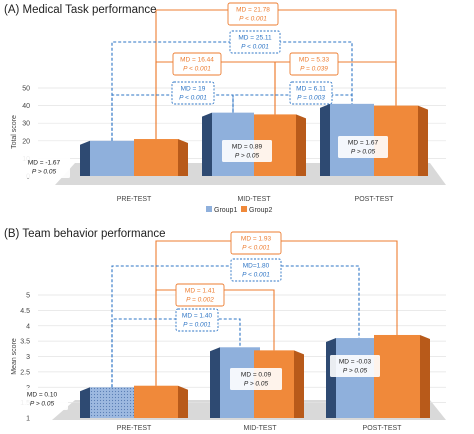 The width and height of the screenshot is (474, 434). What do you see at coordinates (260, 210) in the screenshot?
I see `legend-label-group2: Group2` at bounding box center [260, 210].